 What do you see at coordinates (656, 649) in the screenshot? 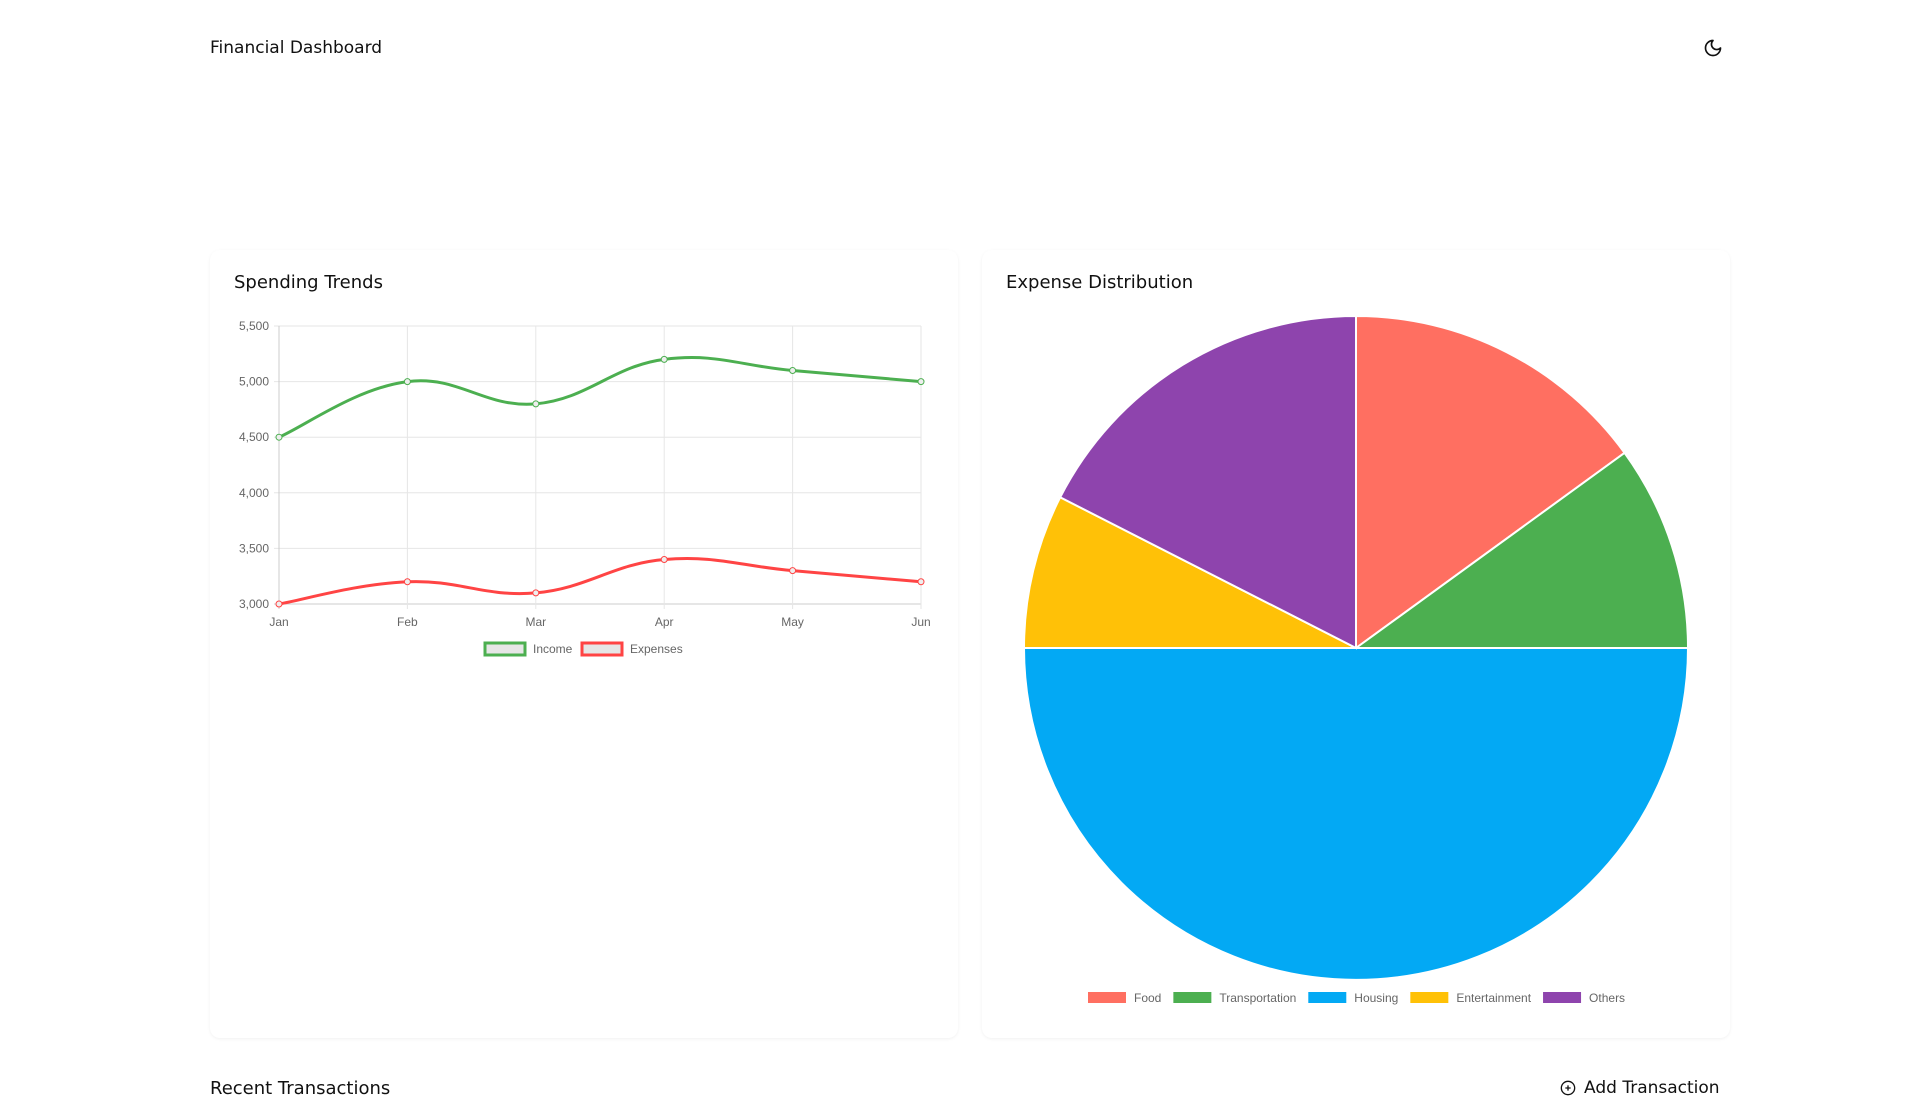
I see `legend-label: Expenses` at bounding box center [656, 649].